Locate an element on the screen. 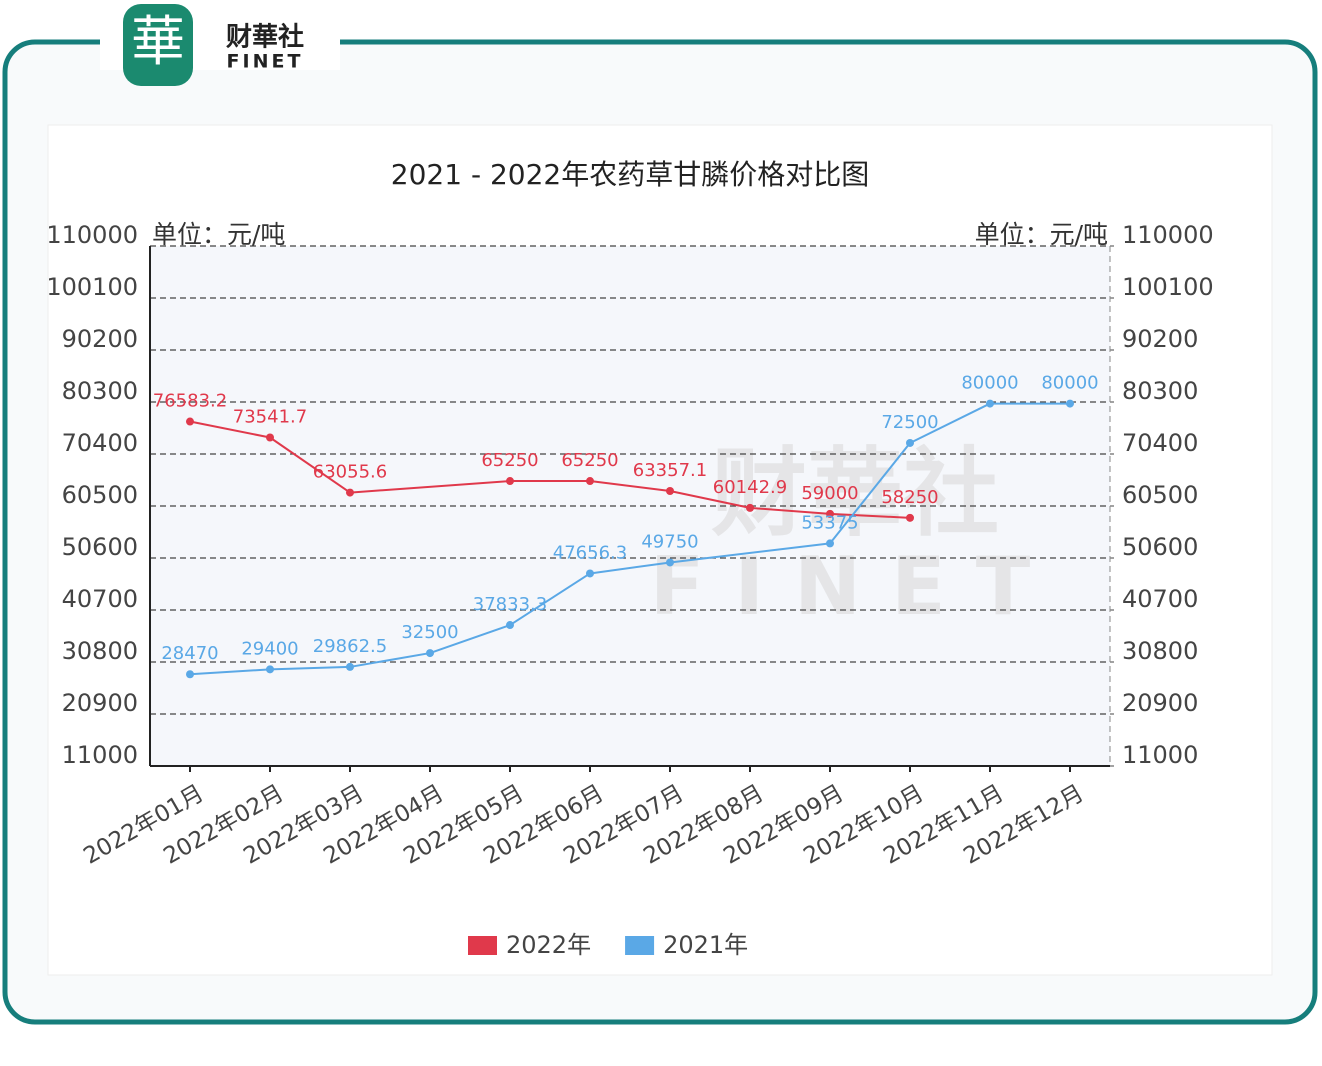 This screenshot has width=1322, height=1066. logo: 華 is located at coordinates (158, 41).